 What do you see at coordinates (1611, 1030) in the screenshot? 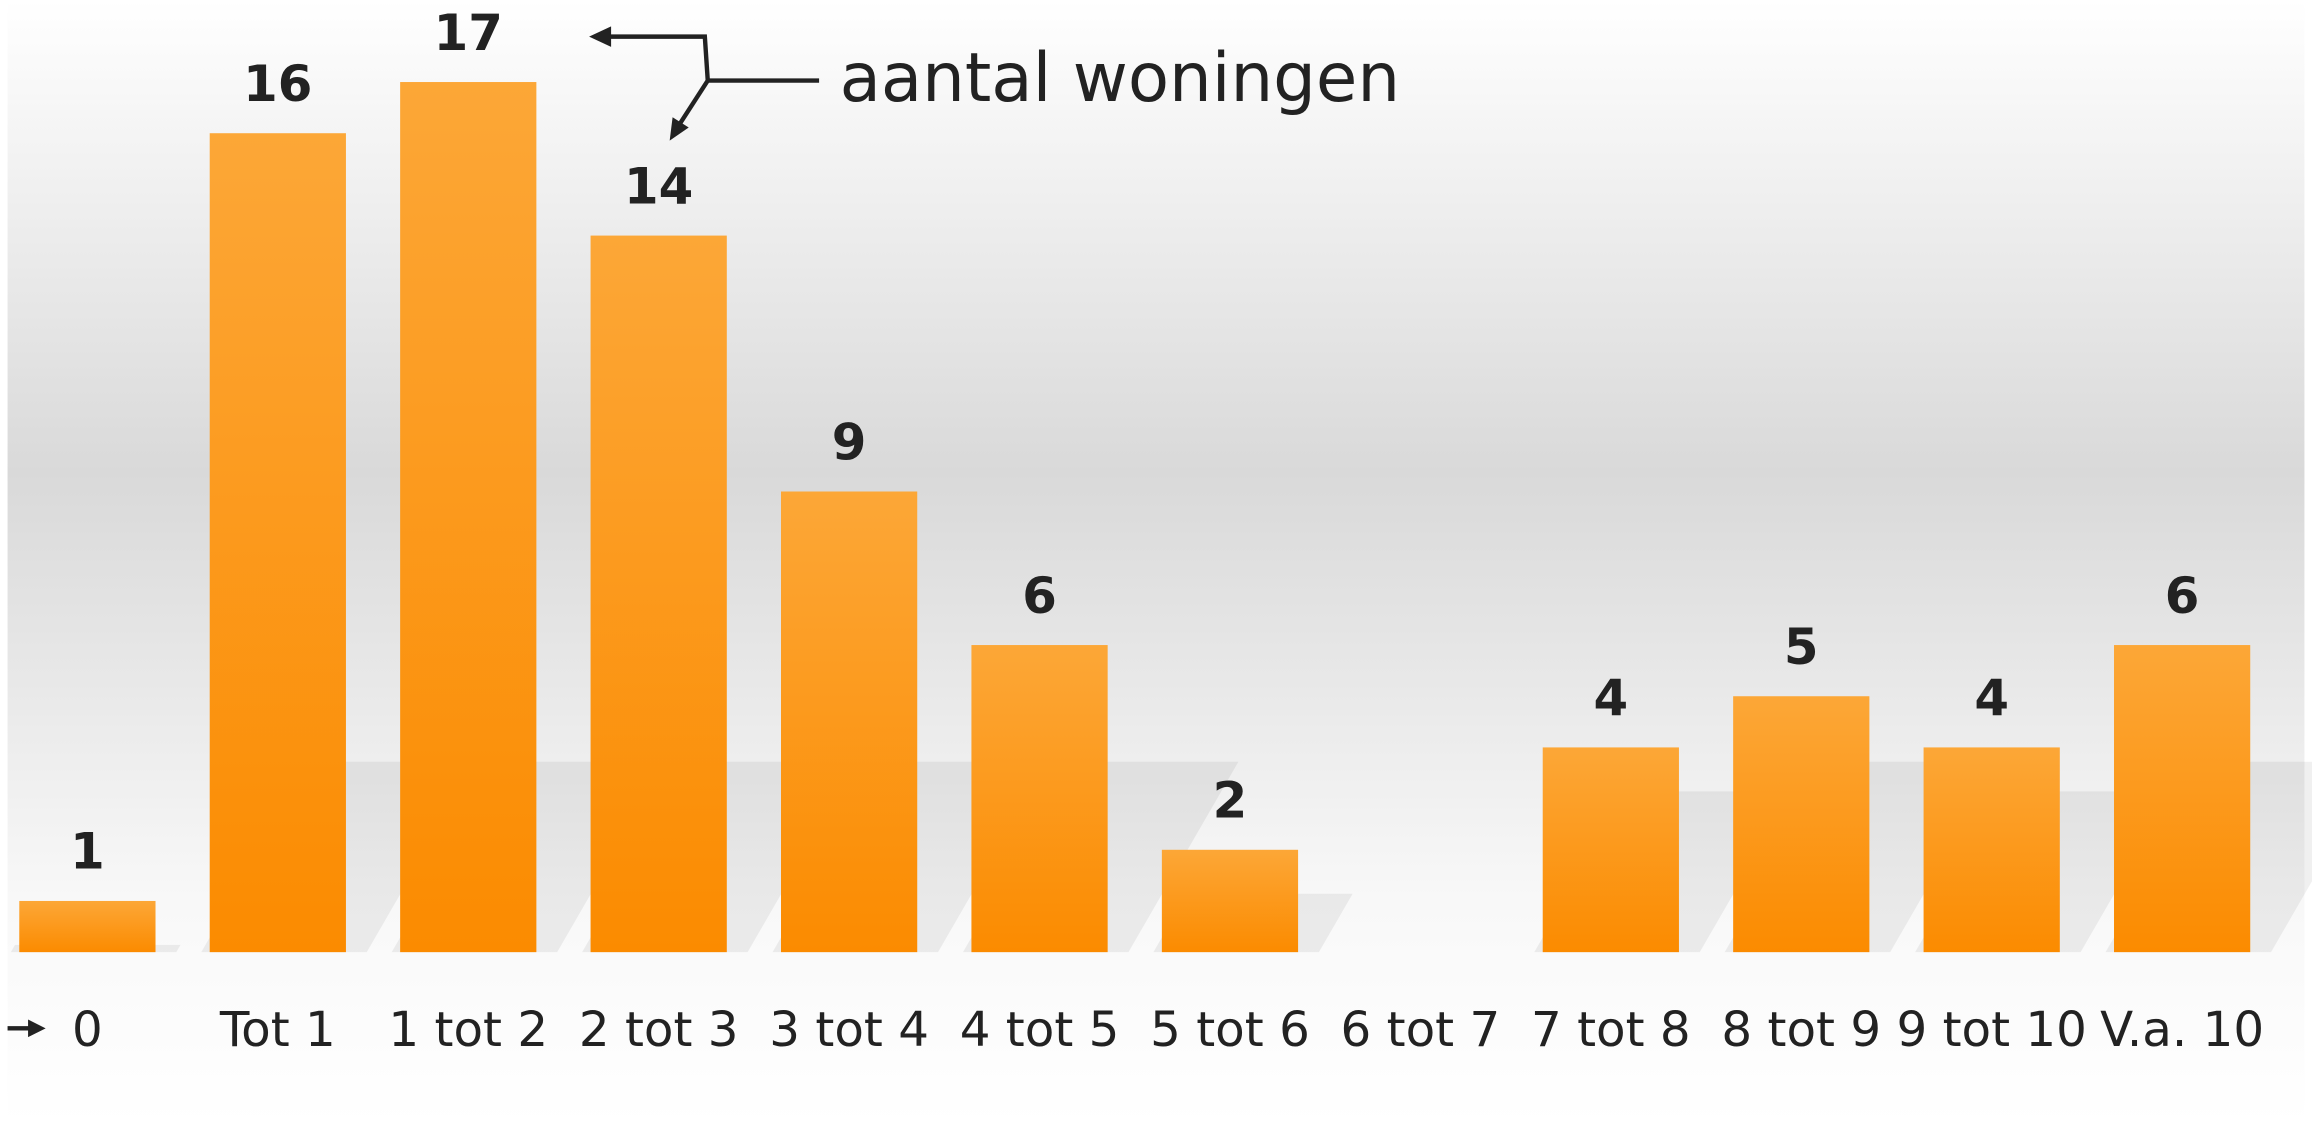
I see `x-tick-label: 7 tot 8` at bounding box center [1611, 1030].